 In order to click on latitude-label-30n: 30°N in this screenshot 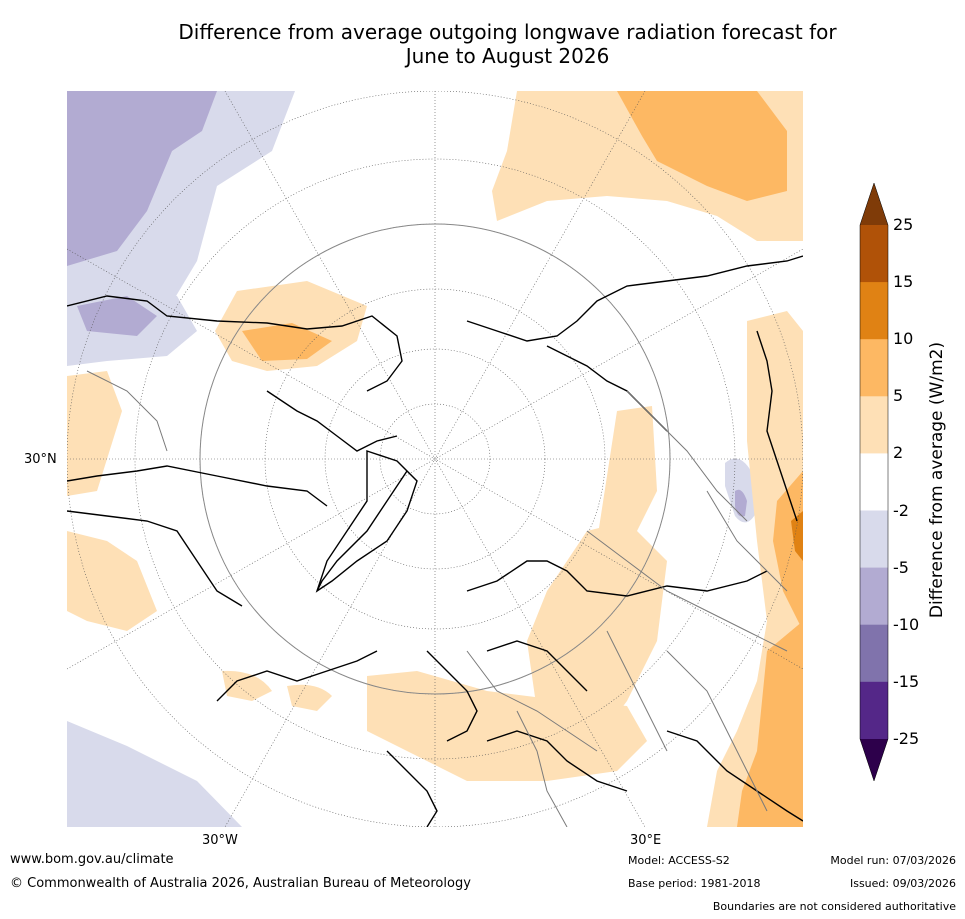, I will do `click(40, 459)`.